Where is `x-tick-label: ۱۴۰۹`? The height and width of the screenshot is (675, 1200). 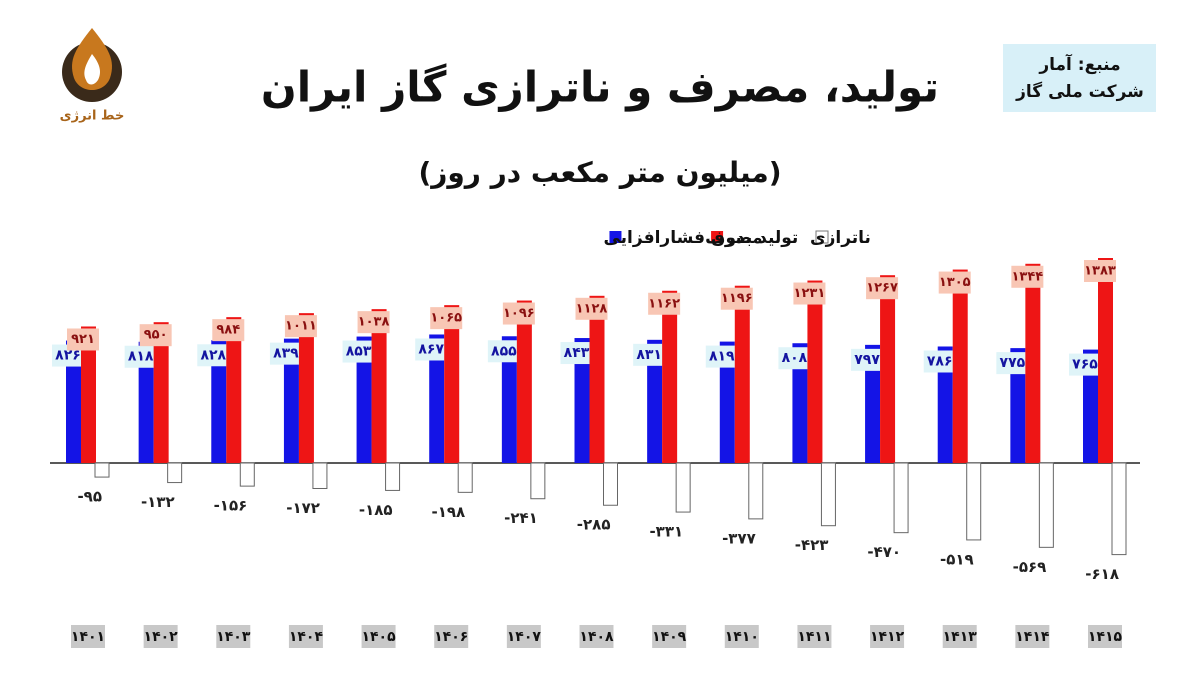 x-tick-label: ۱۴۰۹ is located at coordinates (669, 637).